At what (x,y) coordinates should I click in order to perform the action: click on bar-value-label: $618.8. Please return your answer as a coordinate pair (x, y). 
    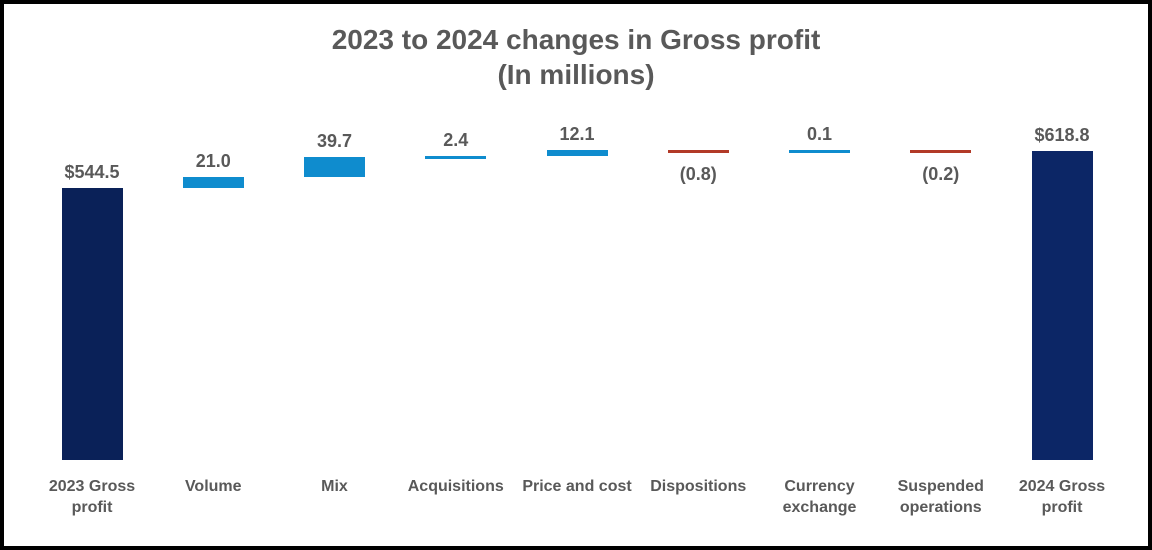
    Looking at the image, I should click on (1062, 135).